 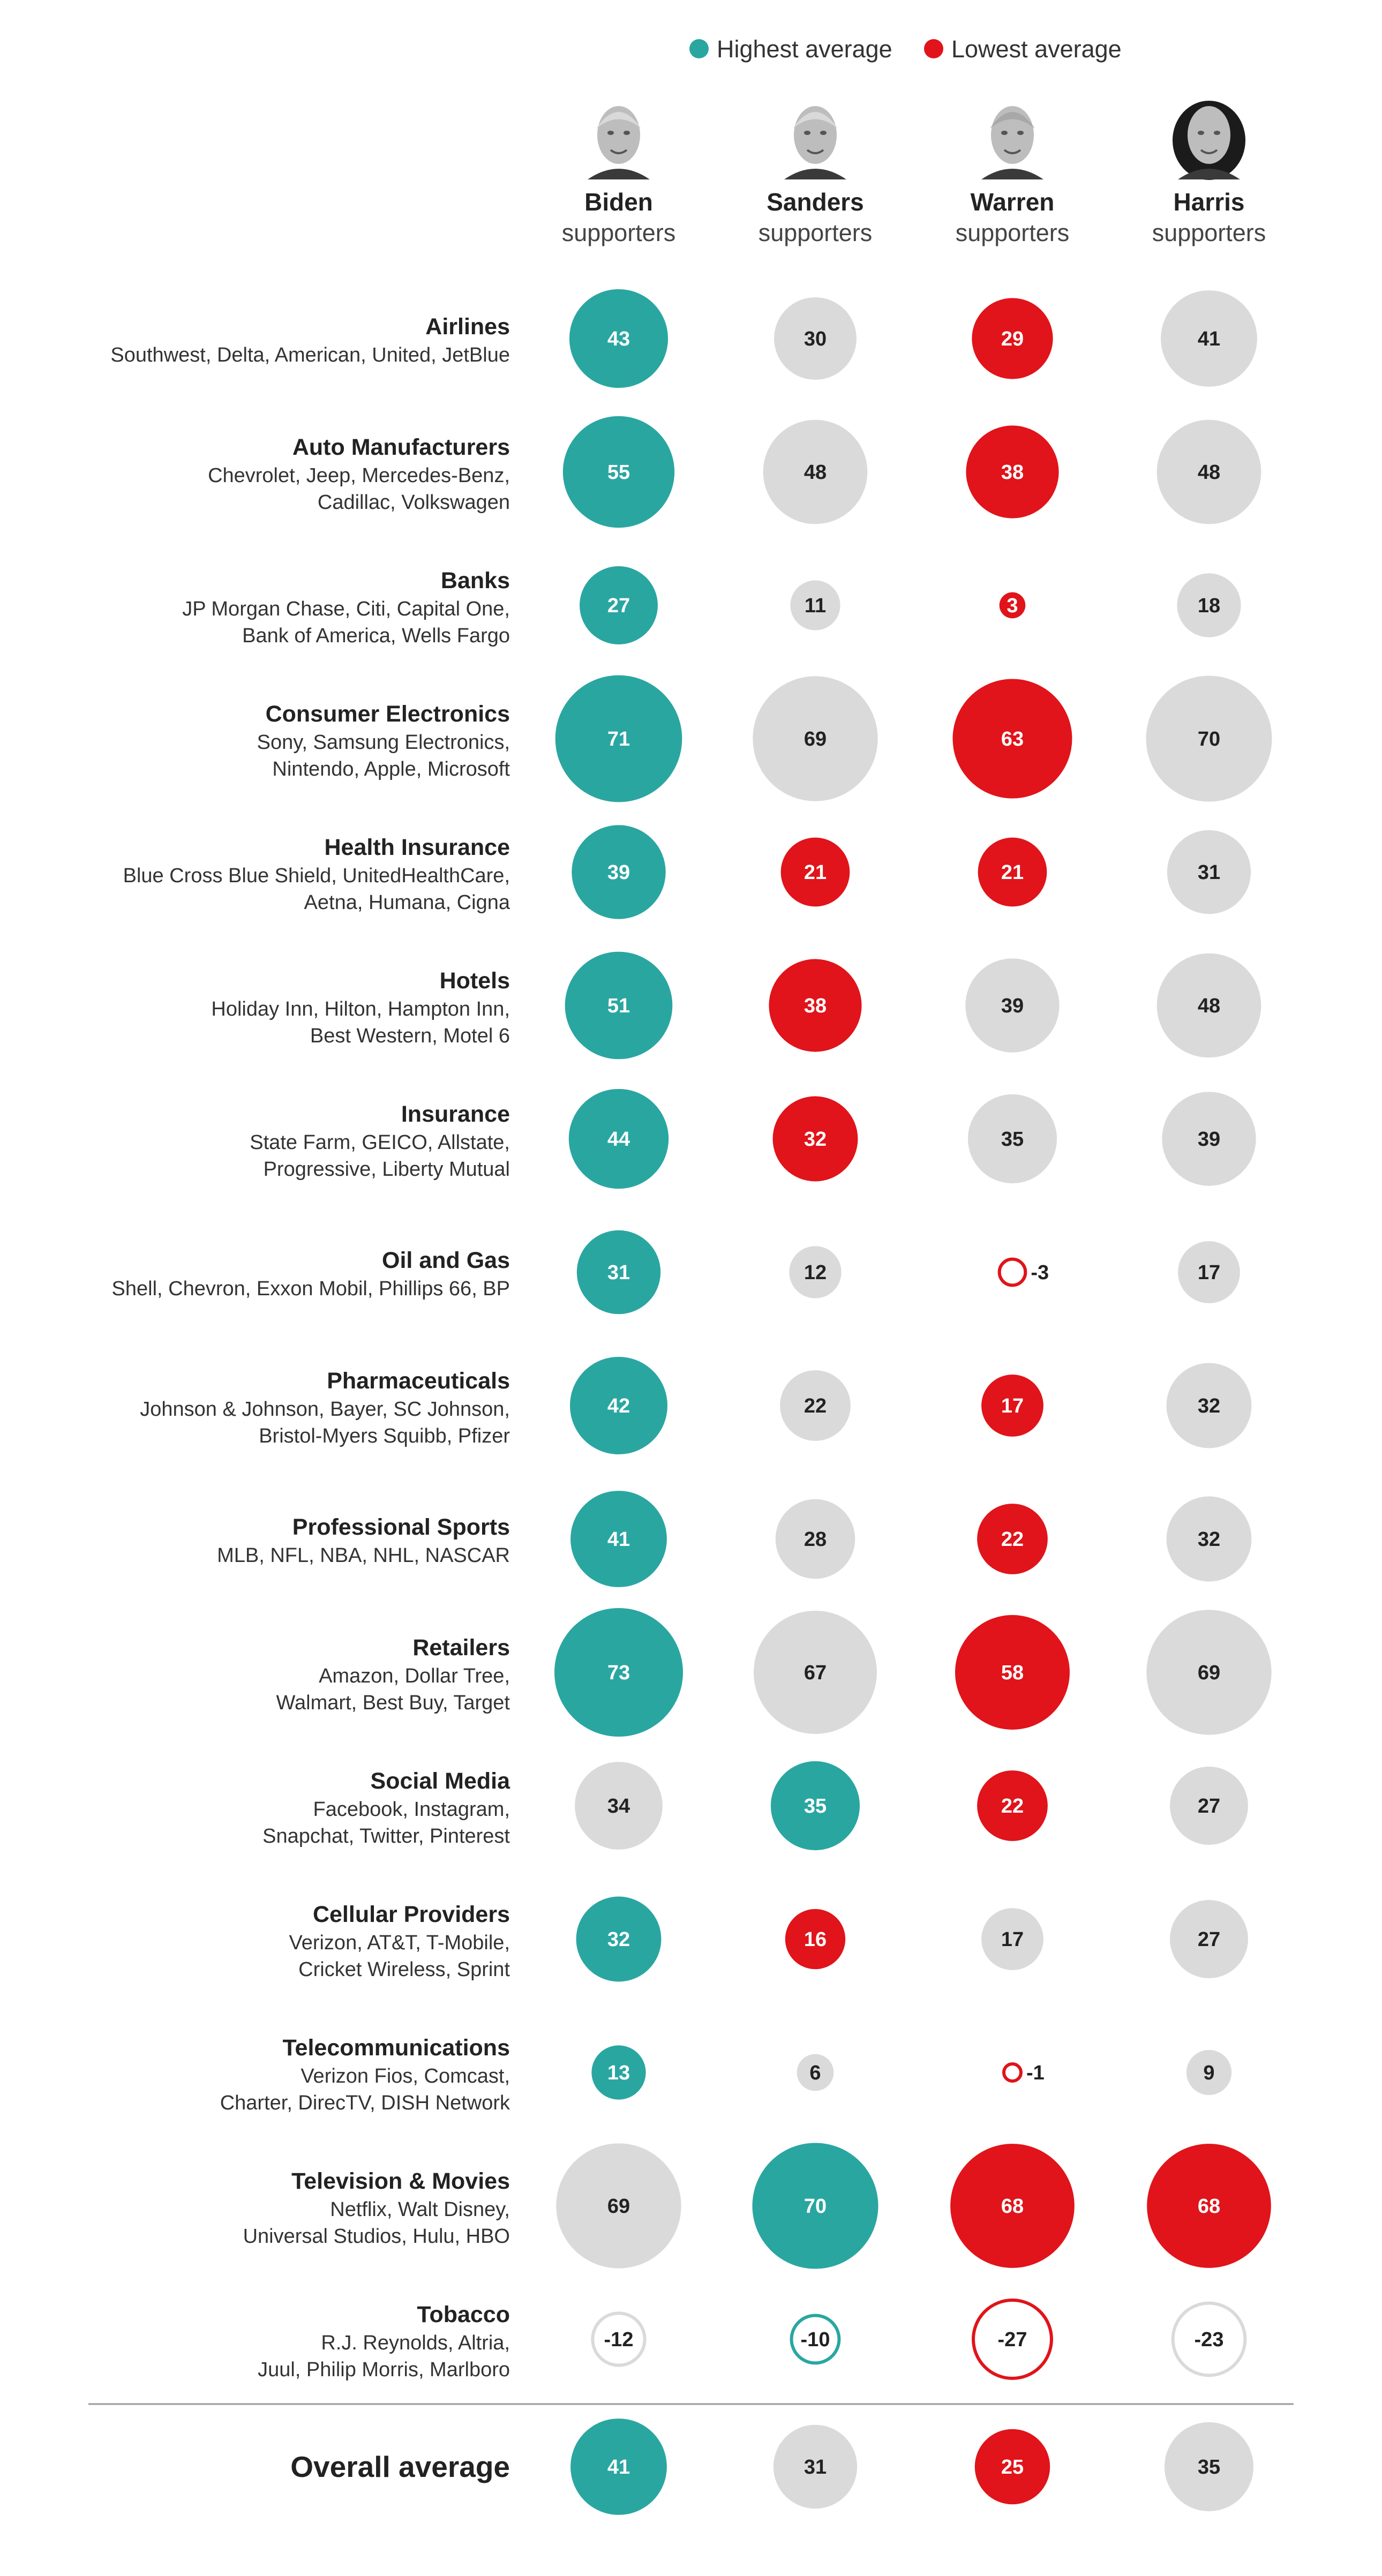 I want to click on bubble-sanders: 30, so click(x=815, y=338).